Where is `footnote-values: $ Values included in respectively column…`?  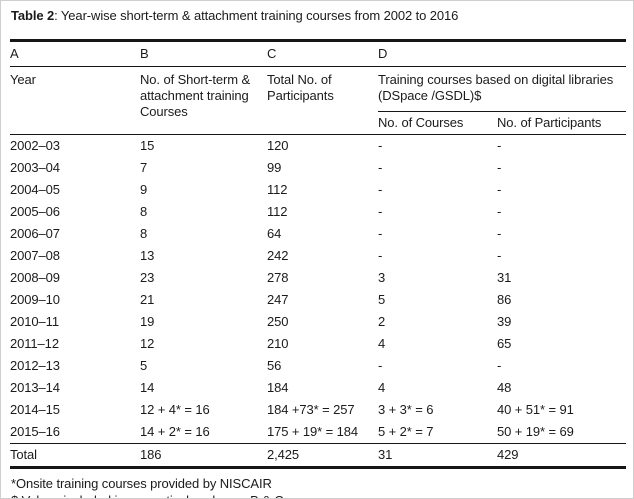
footnote-values: $ Values included in respectively column… is located at coordinates (317, 495).